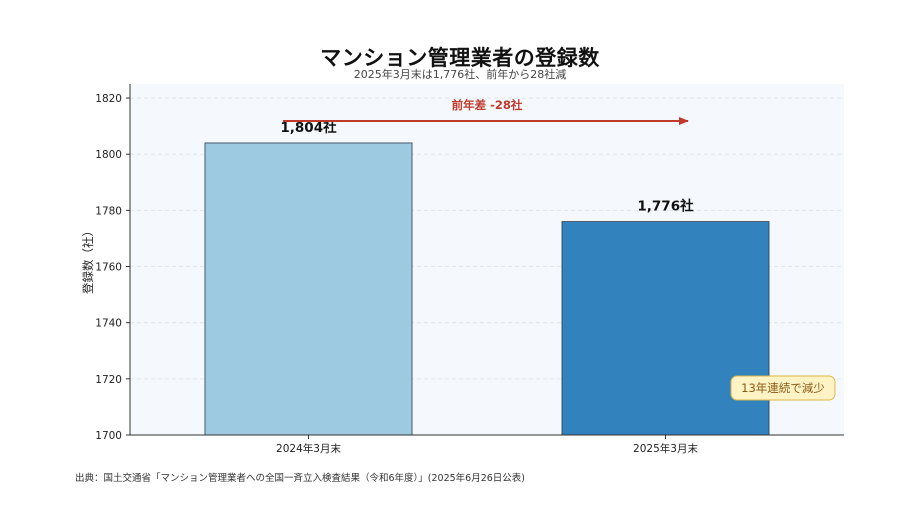 This screenshot has width=920, height=530. Describe the element at coordinates (108, 155) in the screenshot. I see `y-tick-label: 1800` at that location.